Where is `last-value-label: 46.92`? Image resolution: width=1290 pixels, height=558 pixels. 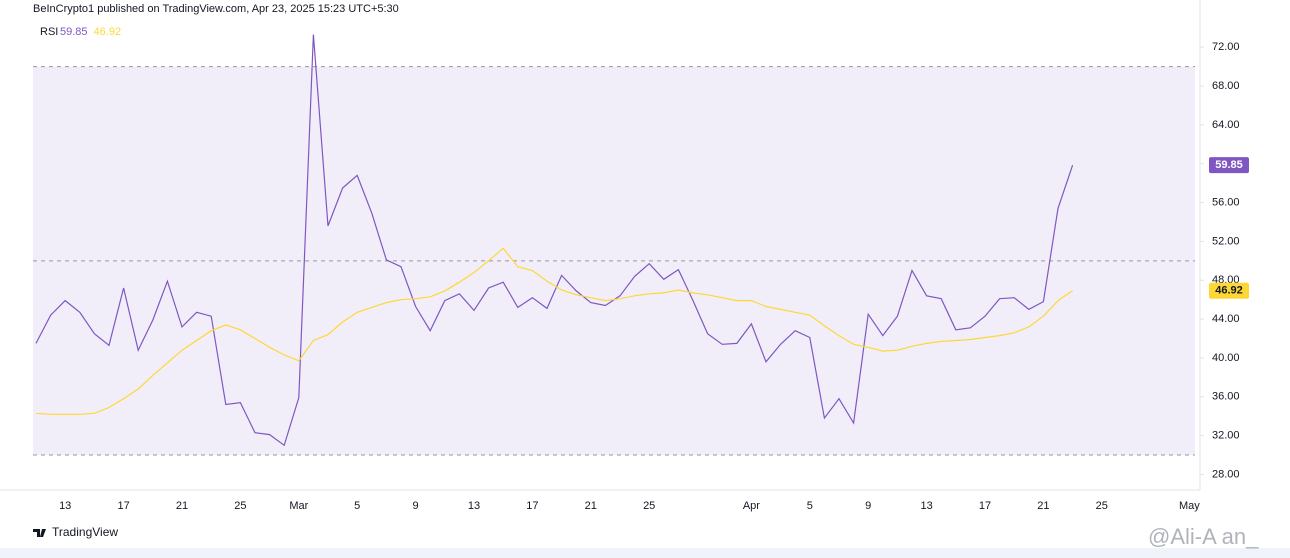
last-value-label: 46.92 is located at coordinates (1229, 291).